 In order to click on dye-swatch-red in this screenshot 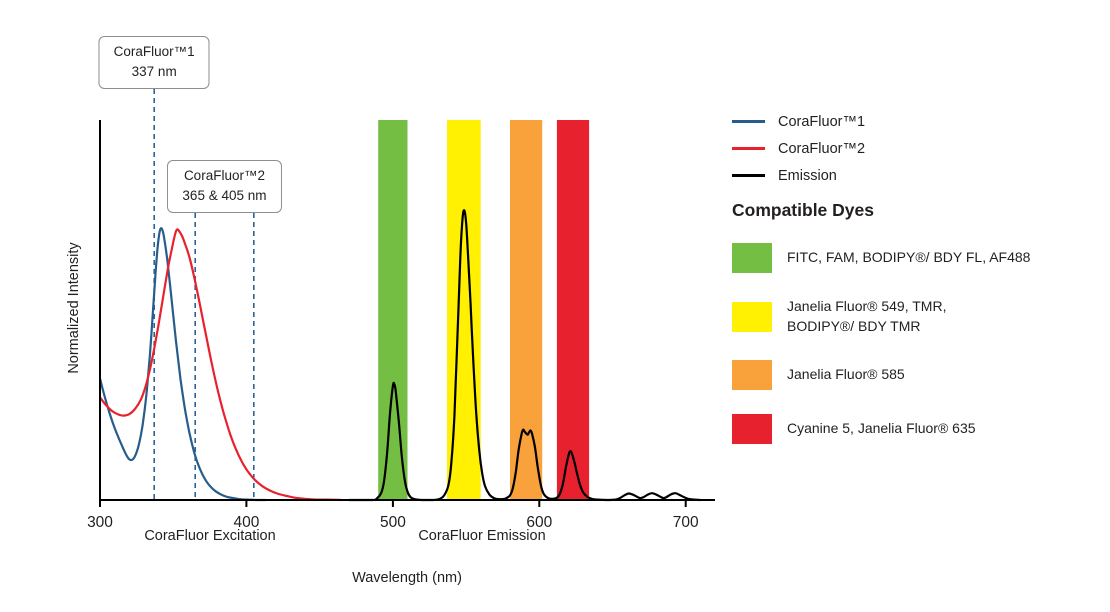, I will do `click(752, 429)`.